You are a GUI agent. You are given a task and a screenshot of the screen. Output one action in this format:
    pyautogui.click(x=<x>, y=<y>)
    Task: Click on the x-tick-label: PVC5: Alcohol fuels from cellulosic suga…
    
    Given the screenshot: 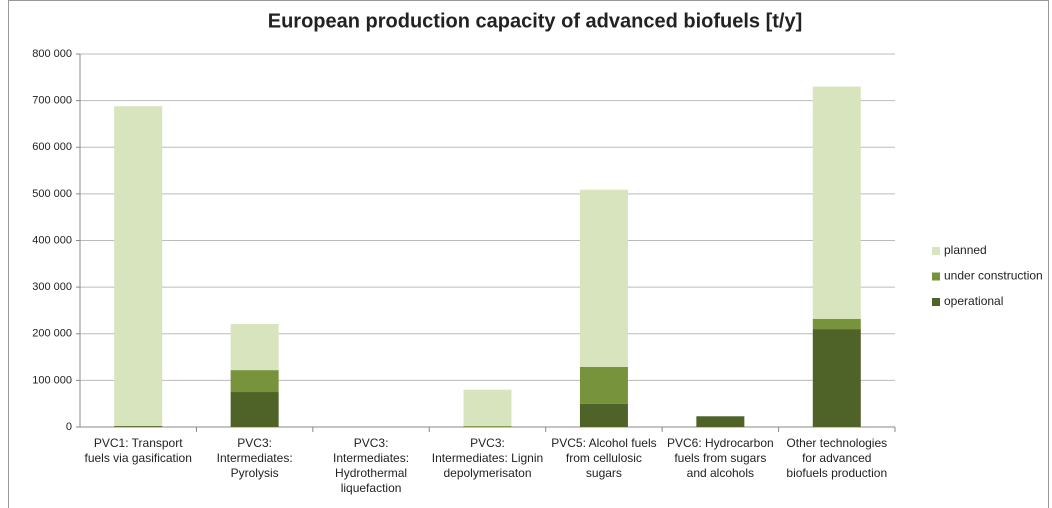 What is the action you would take?
    pyautogui.click(x=604, y=458)
    